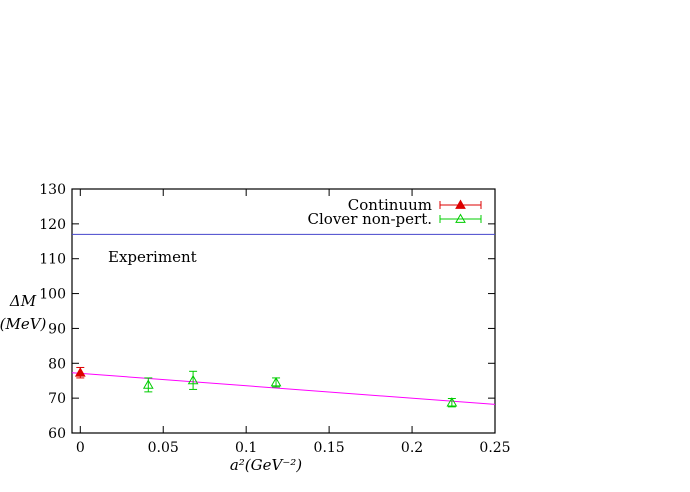  What do you see at coordinates (57, 434) in the screenshot?
I see `y-tick-label: 60` at bounding box center [57, 434].